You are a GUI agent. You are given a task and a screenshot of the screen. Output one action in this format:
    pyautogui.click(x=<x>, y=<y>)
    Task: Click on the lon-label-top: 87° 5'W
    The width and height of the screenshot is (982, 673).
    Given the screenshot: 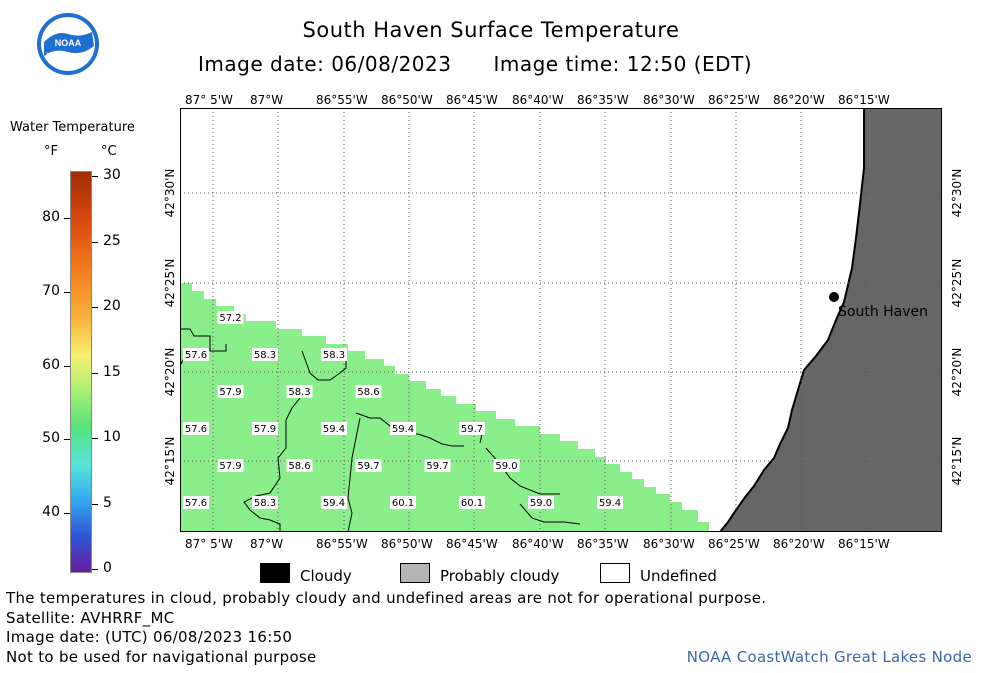 What is the action you would take?
    pyautogui.click(x=209, y=100)
    